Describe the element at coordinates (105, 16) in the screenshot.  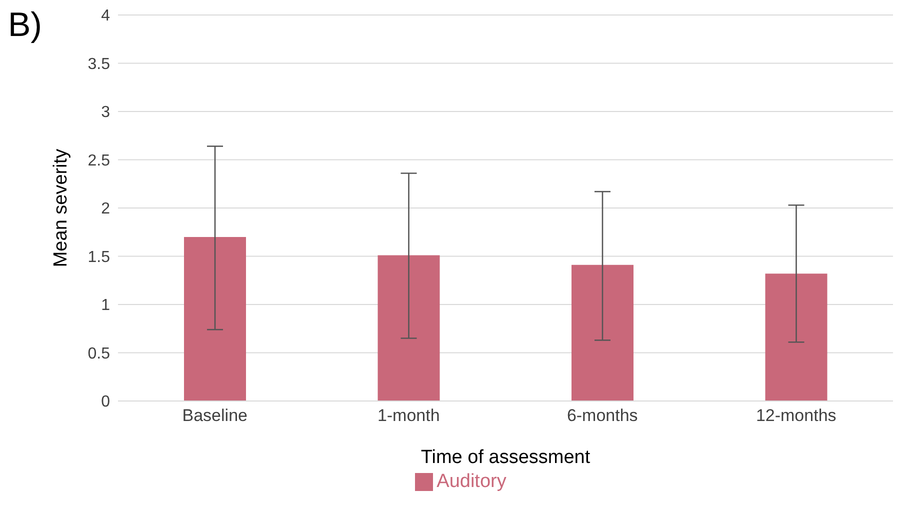
I see `y-tick-label: 4` at that location.